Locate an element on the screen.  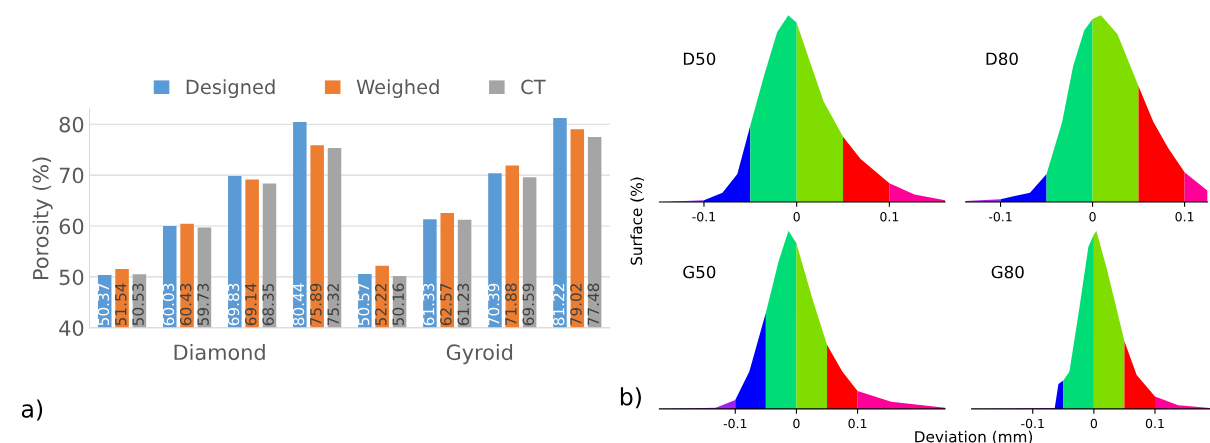
text: Diamond is located at coordinates (219, 352).